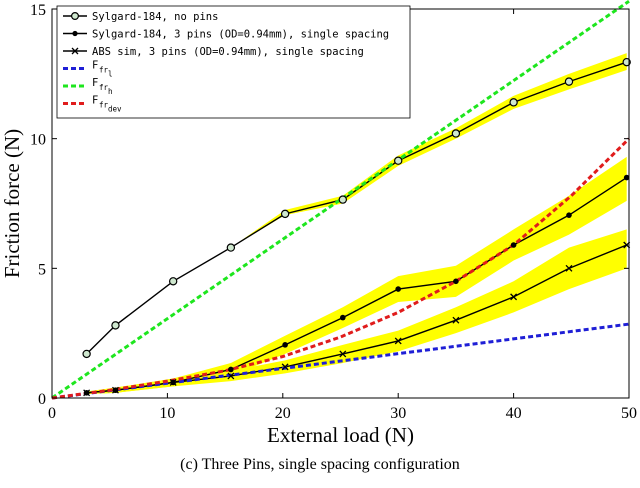 This screenshot has height=488, width=640. What do you see at coordinates (340, 435) in the screenshot?
I see `x-axis-title: External load (N)` at bounding box center [340, 435].